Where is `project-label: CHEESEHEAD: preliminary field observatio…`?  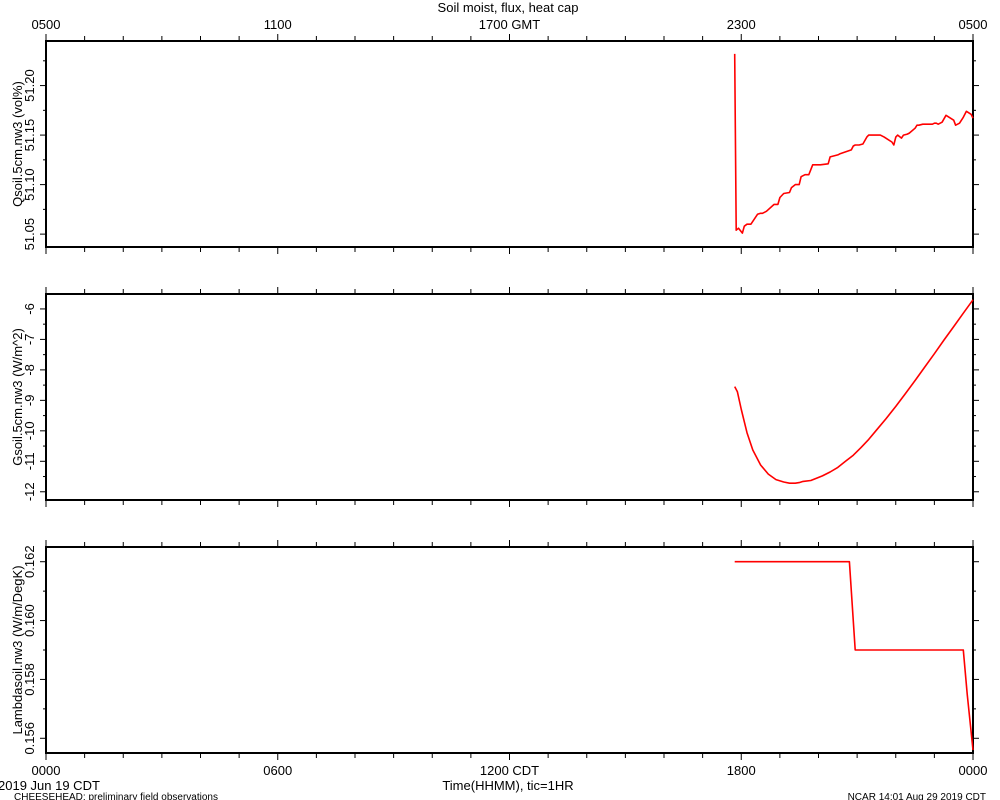
project-label: CHEESEHEAD: preliminary field observatio… is located at coordinates (116, 796).